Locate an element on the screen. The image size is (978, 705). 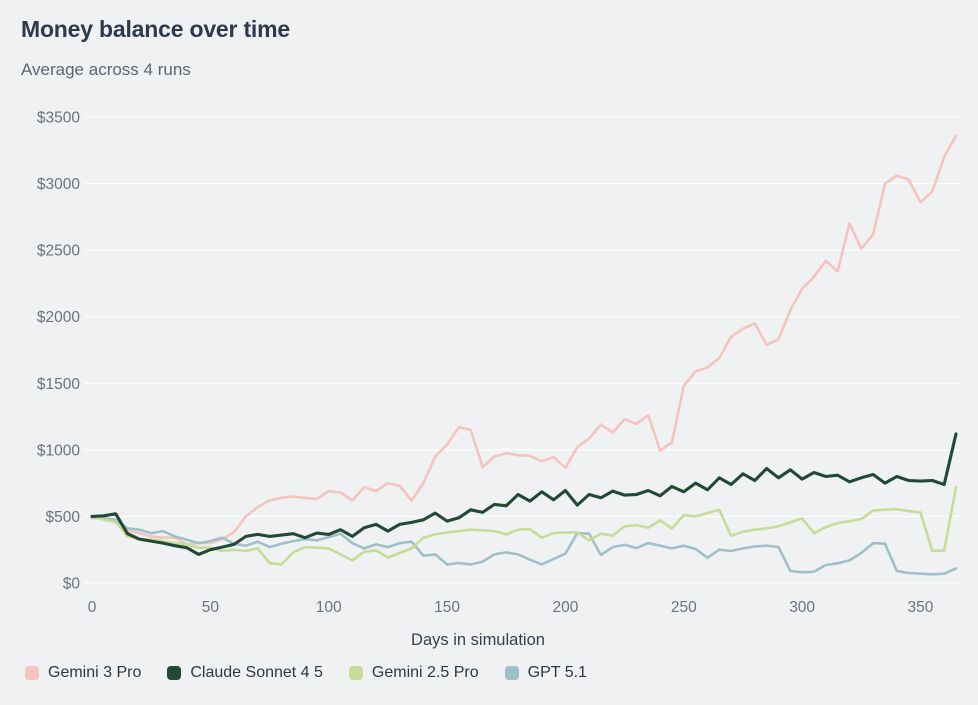
legend-swatch-gemini-2-5-pro is located at coordinates (355, 673).